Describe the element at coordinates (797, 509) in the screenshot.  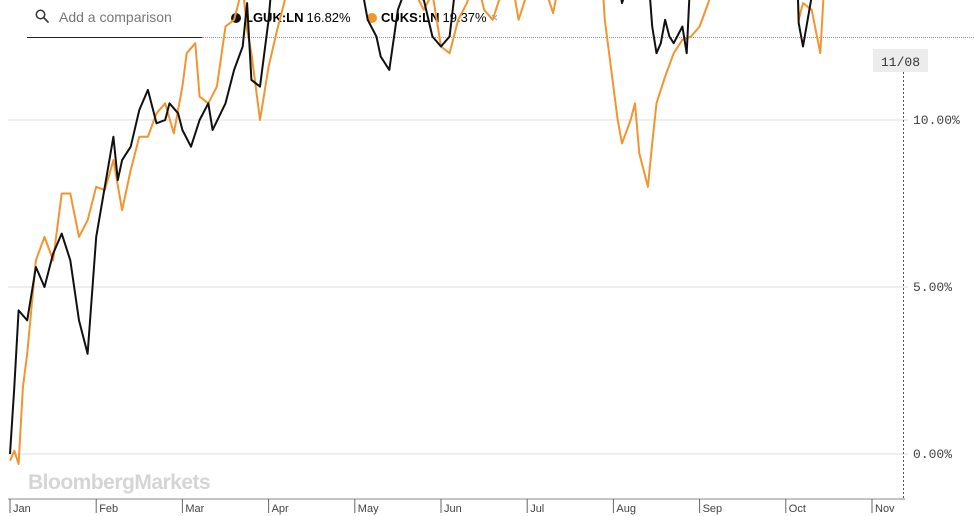
I see `x-tick-label: Oct` at that location.